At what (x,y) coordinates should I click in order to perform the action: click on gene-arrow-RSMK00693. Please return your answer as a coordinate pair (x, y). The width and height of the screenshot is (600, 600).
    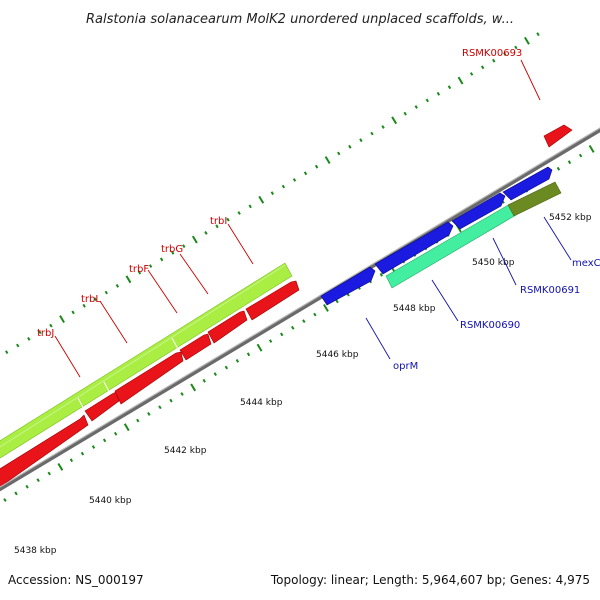
    Looking at the image, I should click on (558, 136).